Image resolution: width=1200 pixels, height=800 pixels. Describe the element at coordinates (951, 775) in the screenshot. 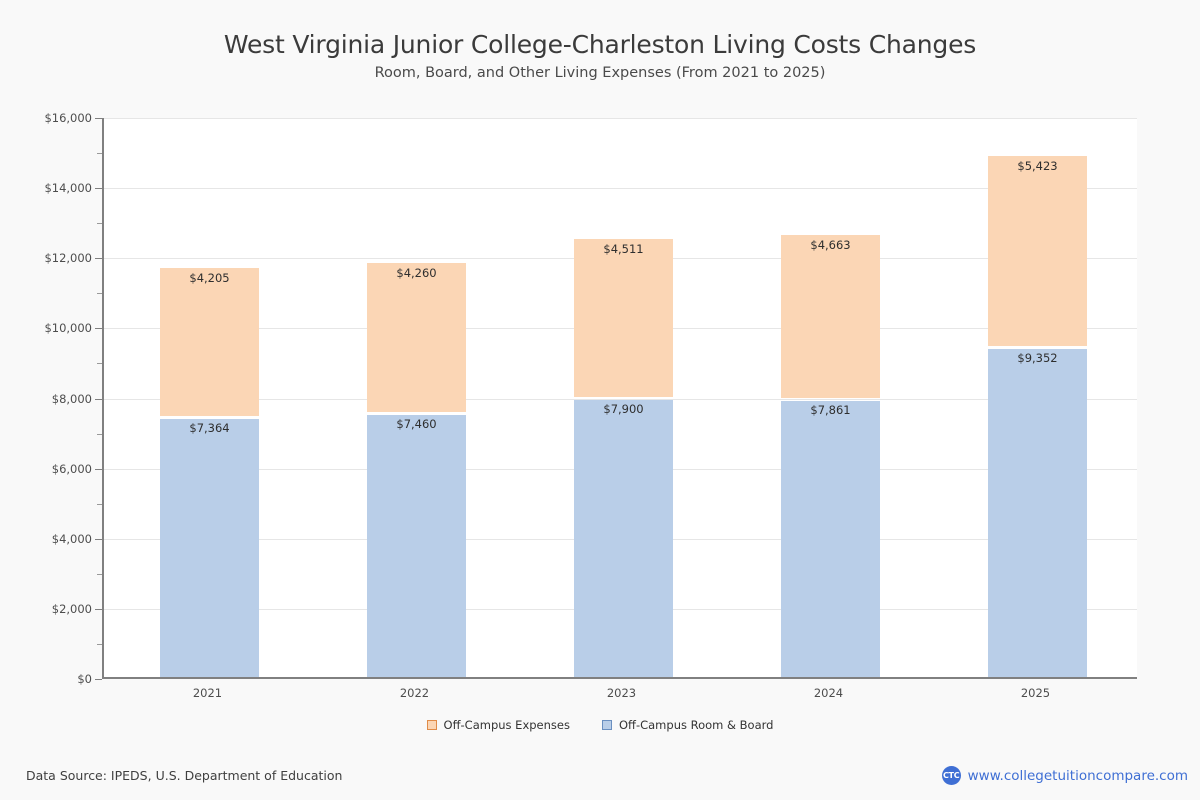

I see `ctc-logo-icon: CTC` at that location.